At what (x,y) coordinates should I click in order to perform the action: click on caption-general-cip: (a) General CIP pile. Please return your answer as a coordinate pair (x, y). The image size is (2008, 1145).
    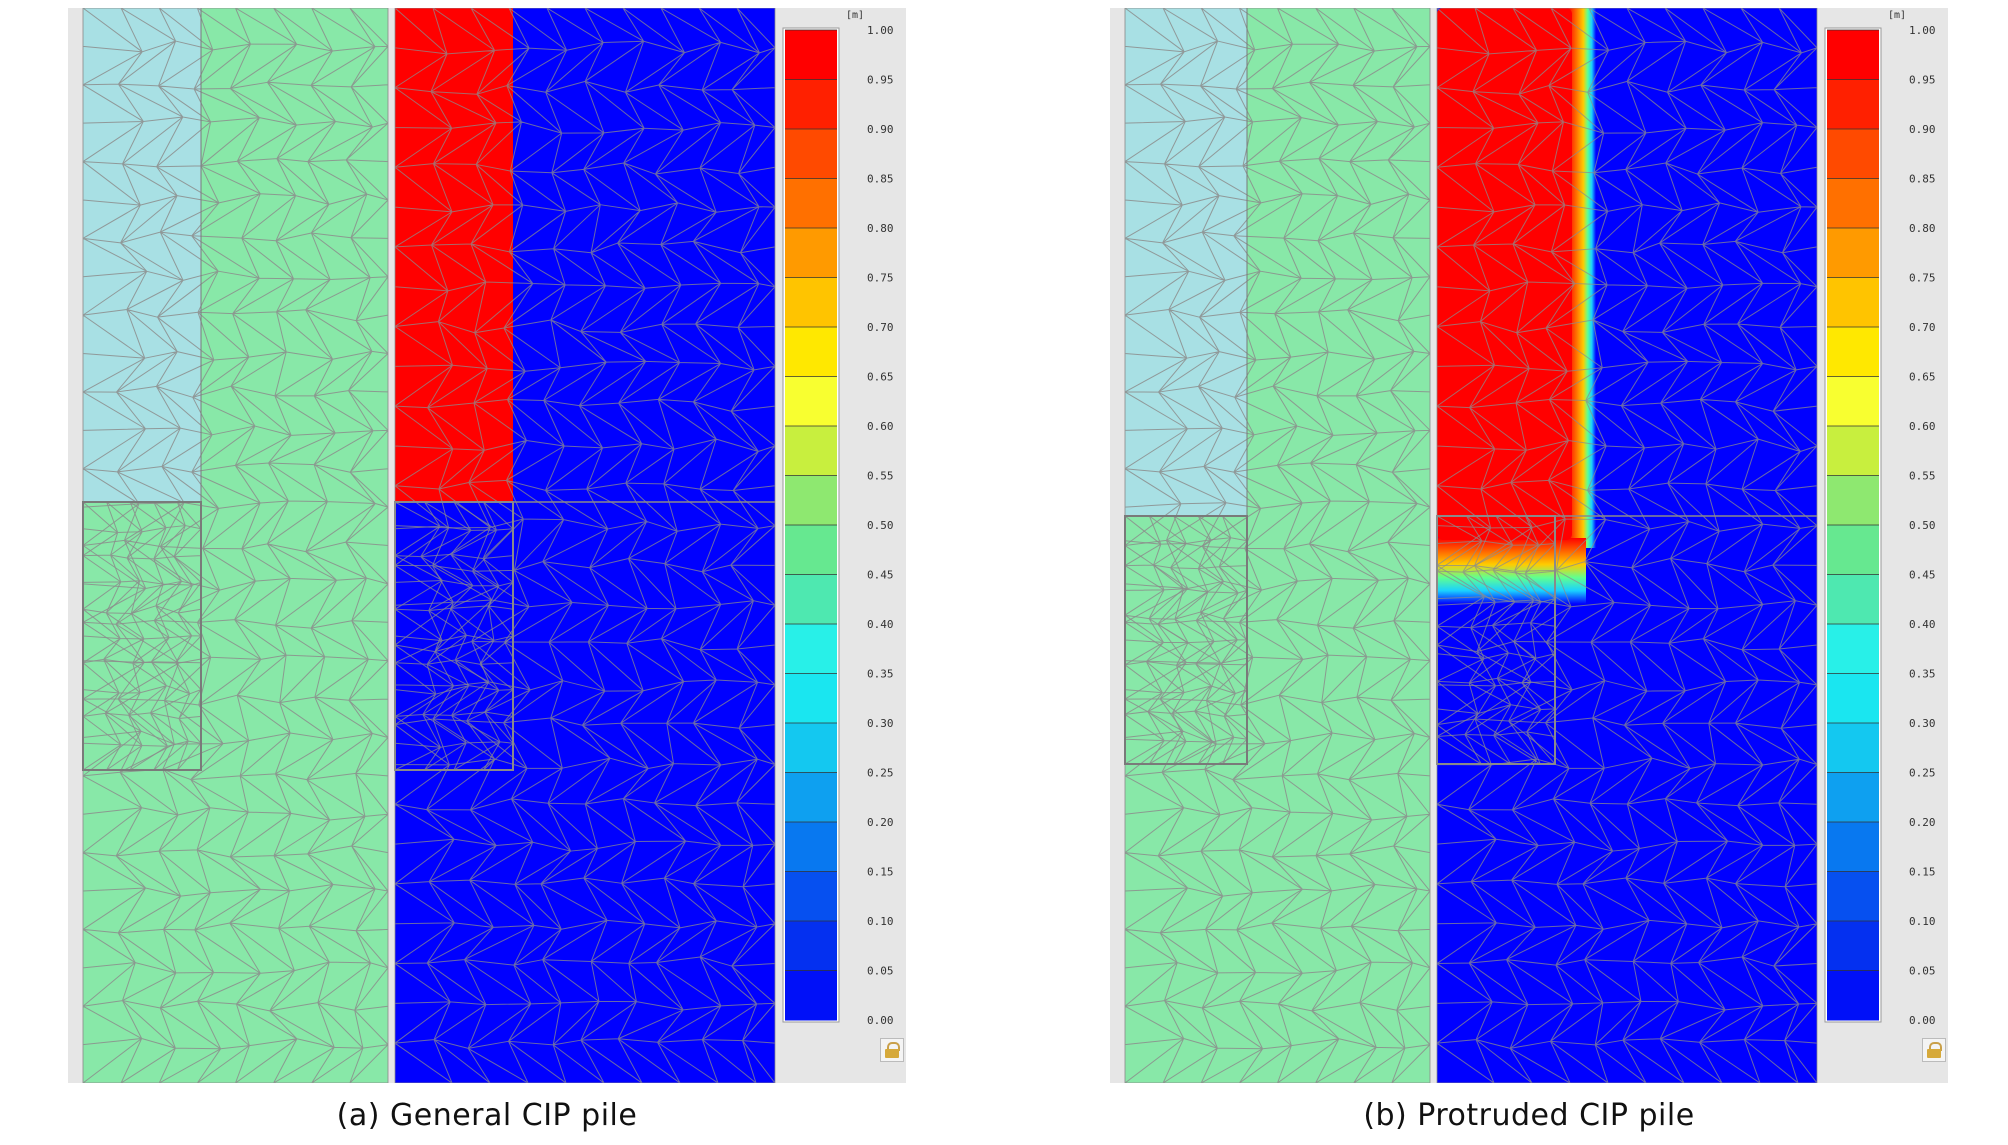
    Looking at the image, I should click on (487, 1115).